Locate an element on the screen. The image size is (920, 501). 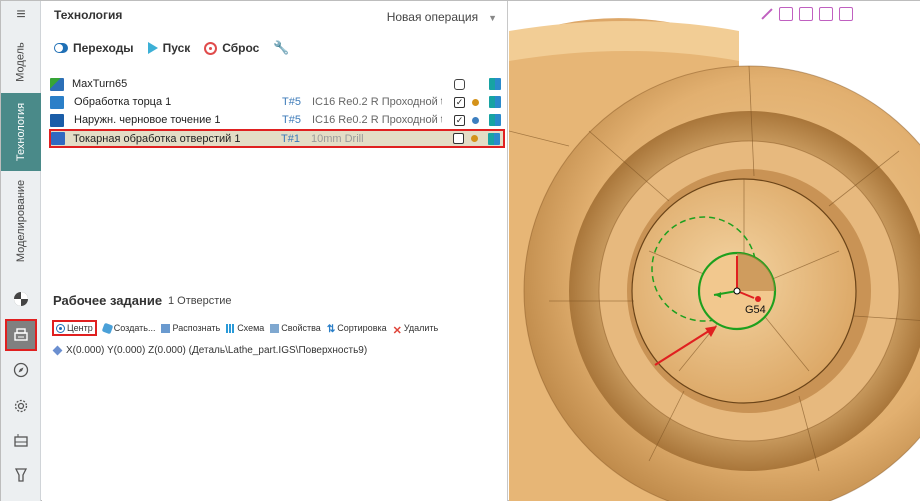
pie-icon is located at coordinates (21, 299).